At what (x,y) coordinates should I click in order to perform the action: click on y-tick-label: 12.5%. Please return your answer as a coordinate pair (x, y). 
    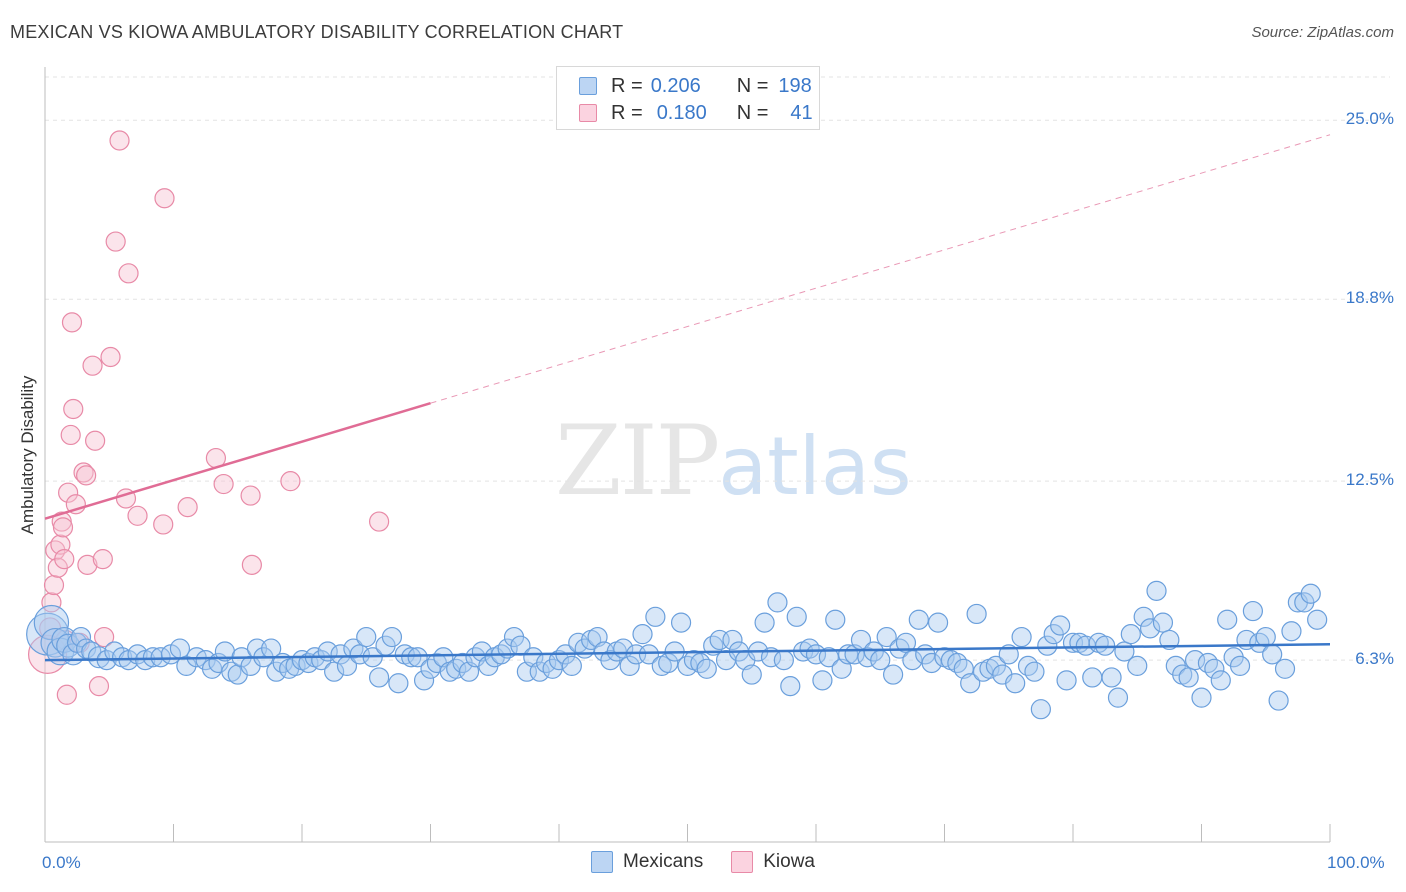
    Looking at the image, I should click on (1369, 480).